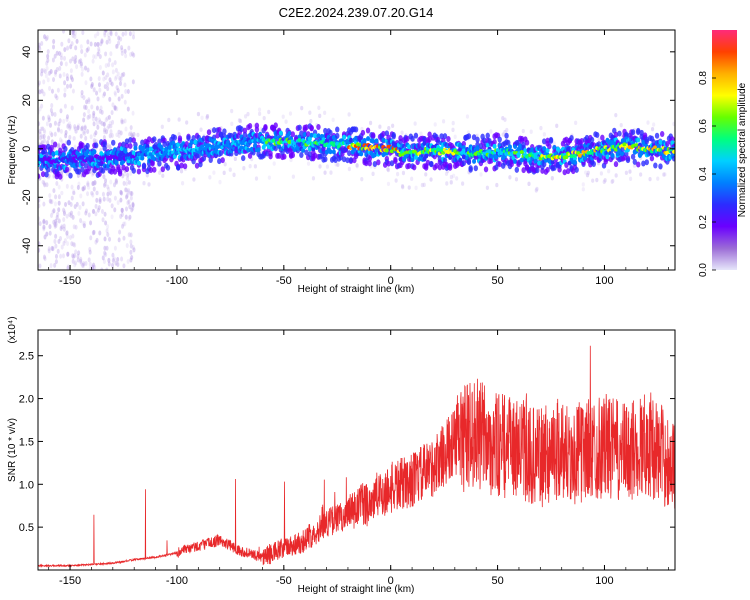 This screenshot has height=600, width=750. What do you see at coordinates (70, 281) in the screenshot?
I see `spectrogram-x-tick-label: -150` at bounding box center [70, 281].